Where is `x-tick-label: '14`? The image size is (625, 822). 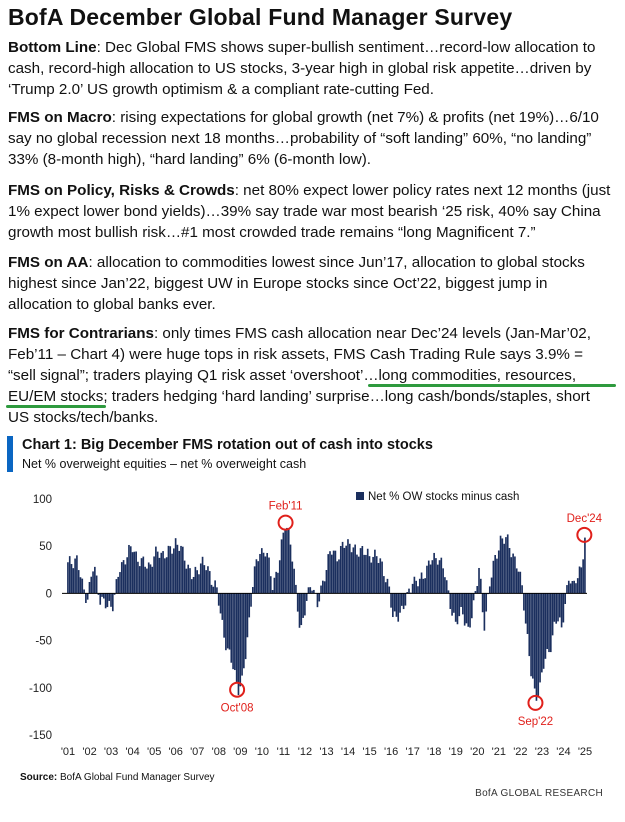 x-tick-label: '14 is located at coordinates (348, 752).